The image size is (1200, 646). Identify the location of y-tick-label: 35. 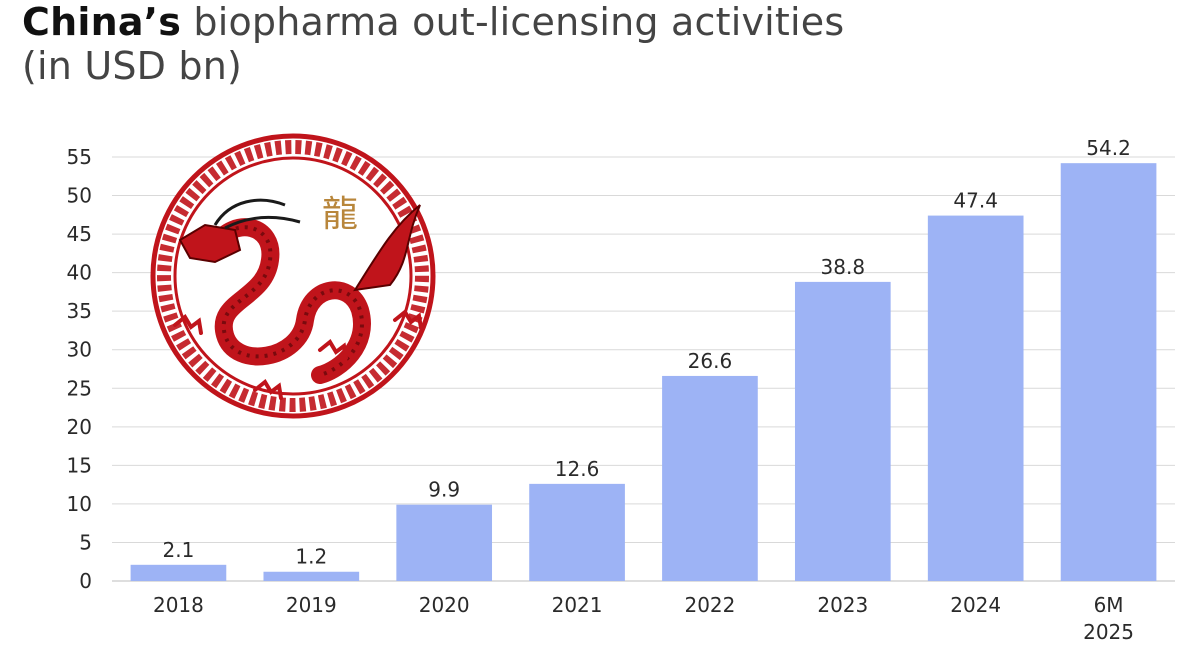
(79, 311).